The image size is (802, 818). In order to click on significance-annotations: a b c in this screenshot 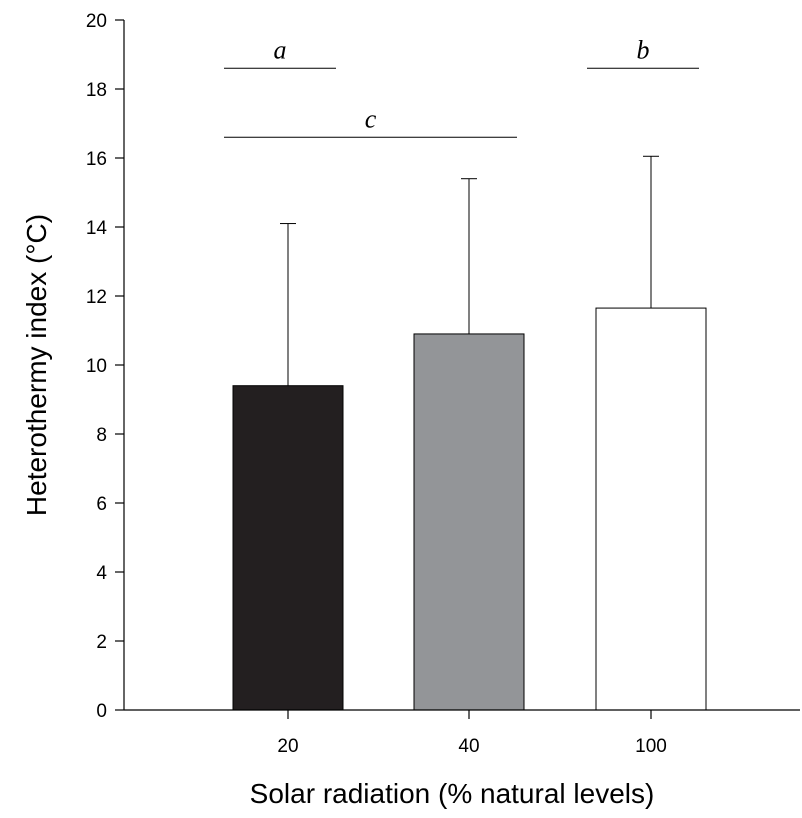, I will do `click(461, 86)`.